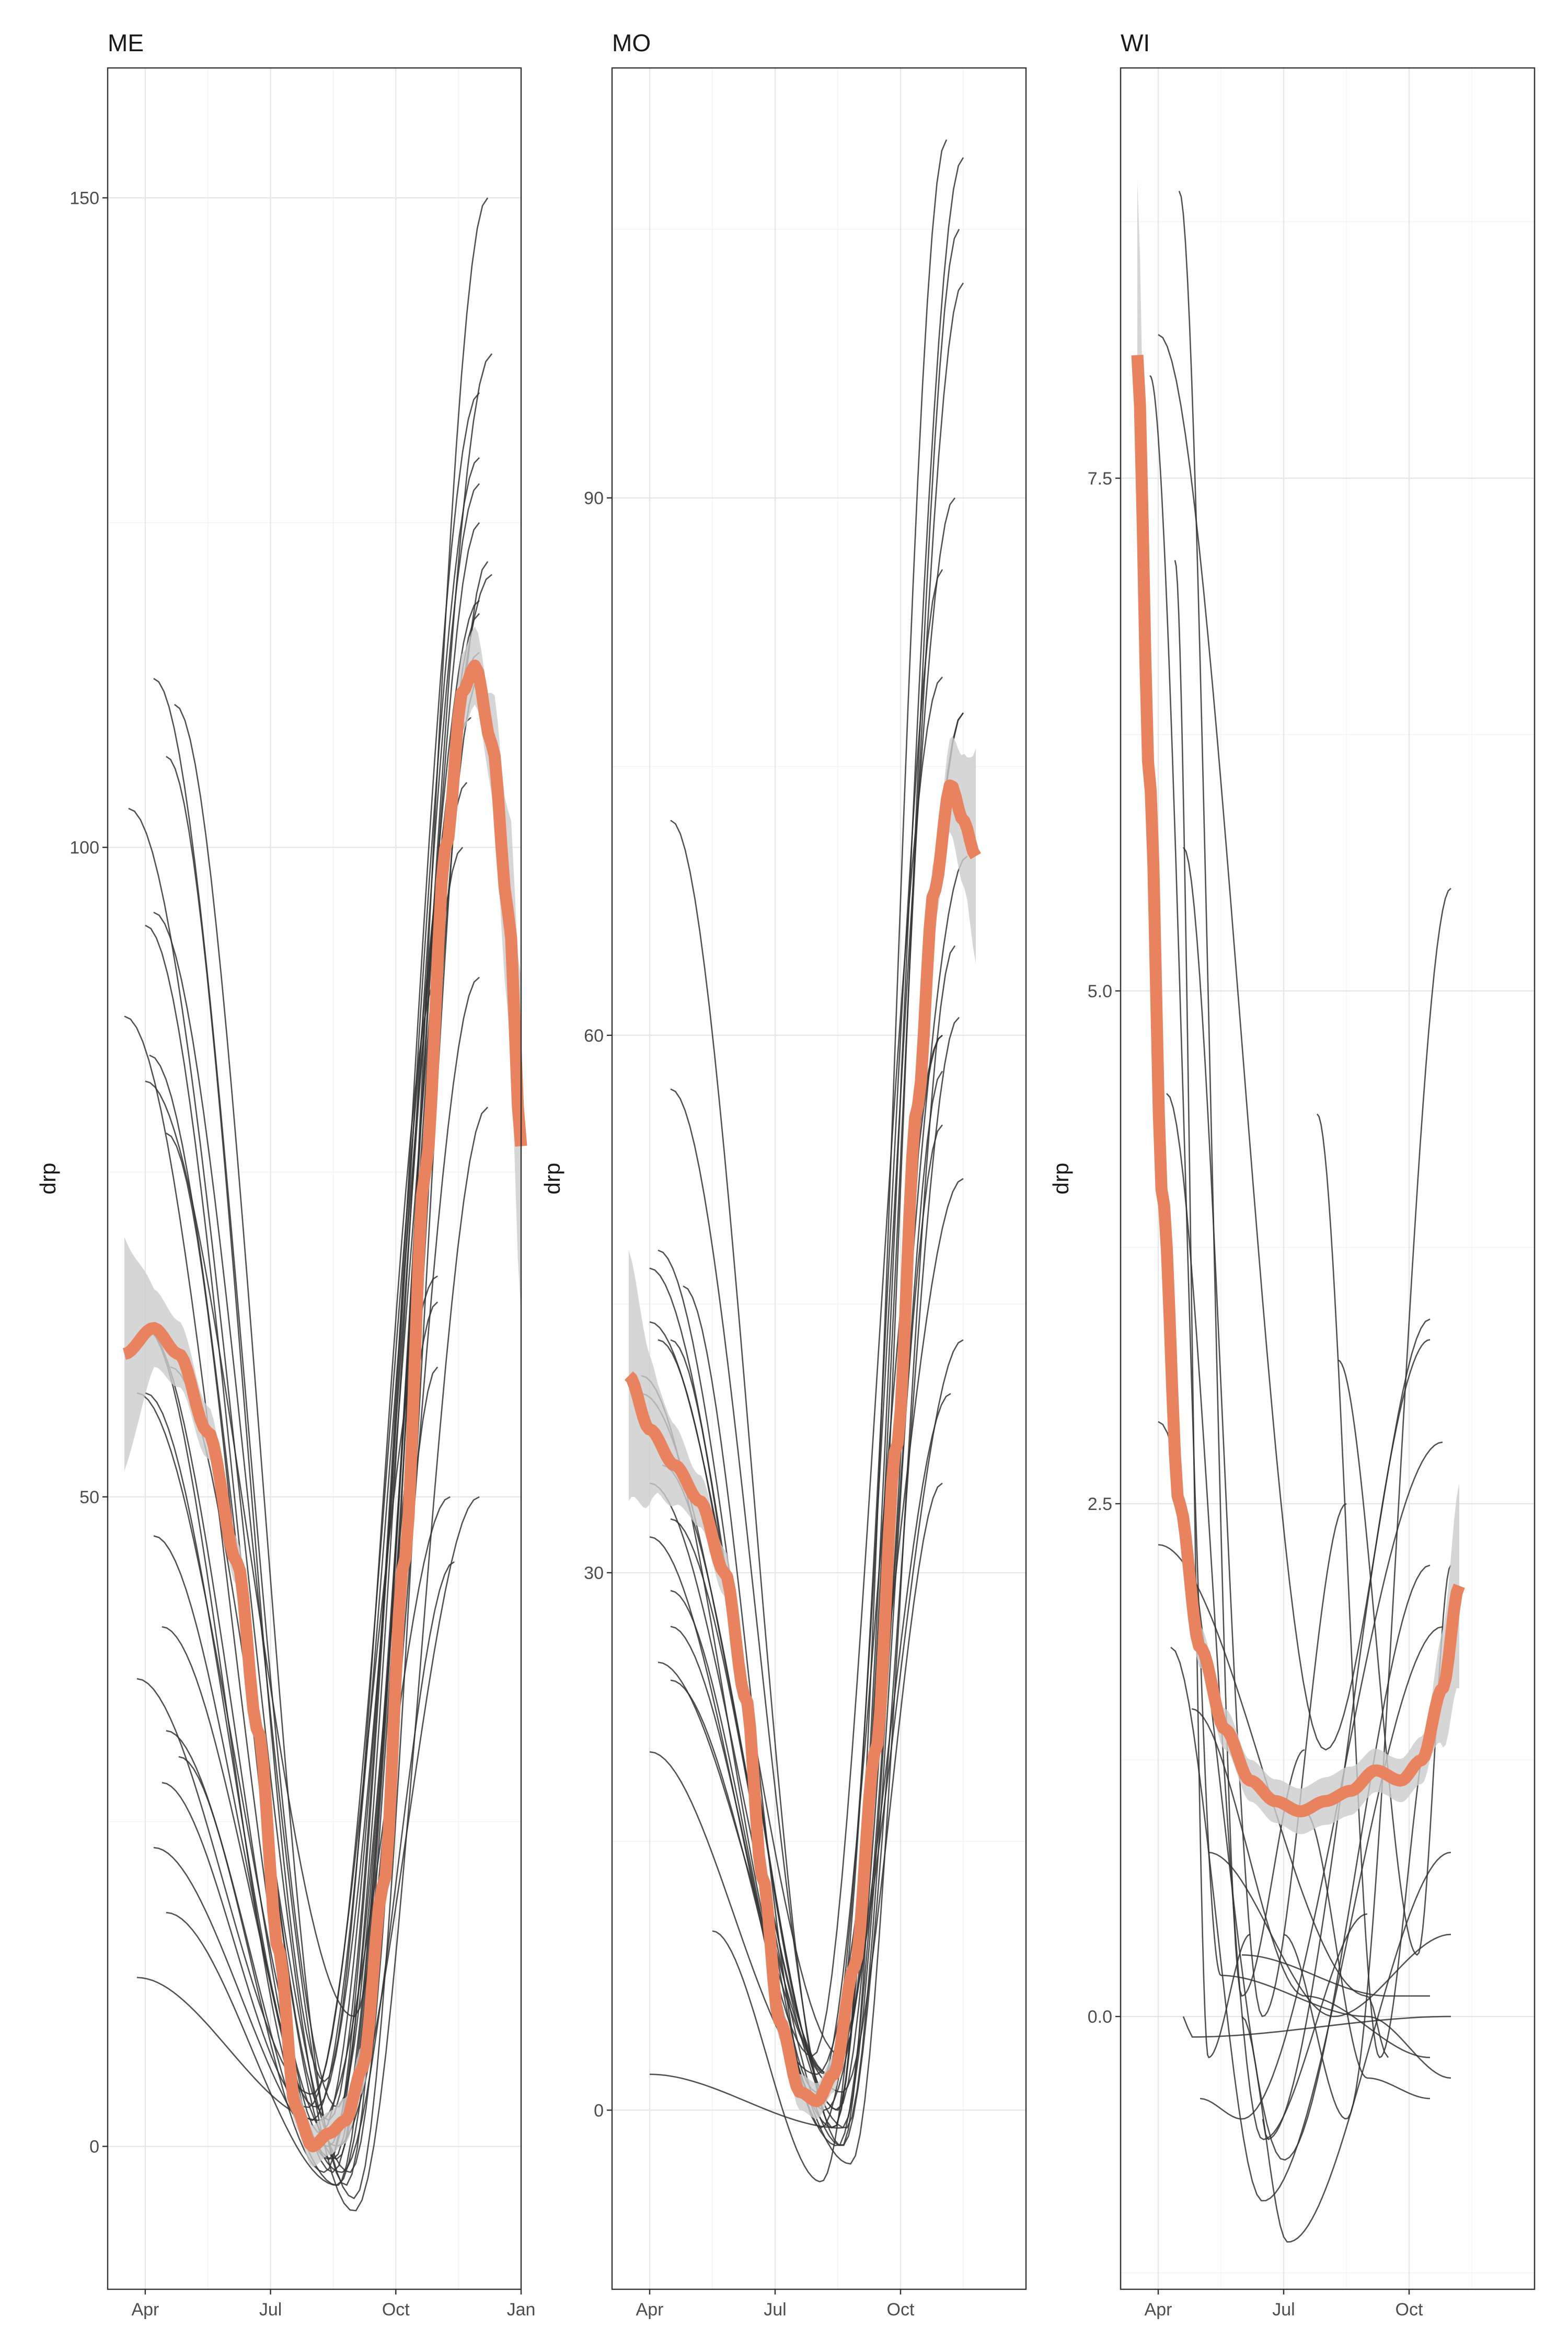 The width and height of the screenshot is (1568, 2352). I want to click on y-tick-label: 50, so click(89, 1497).